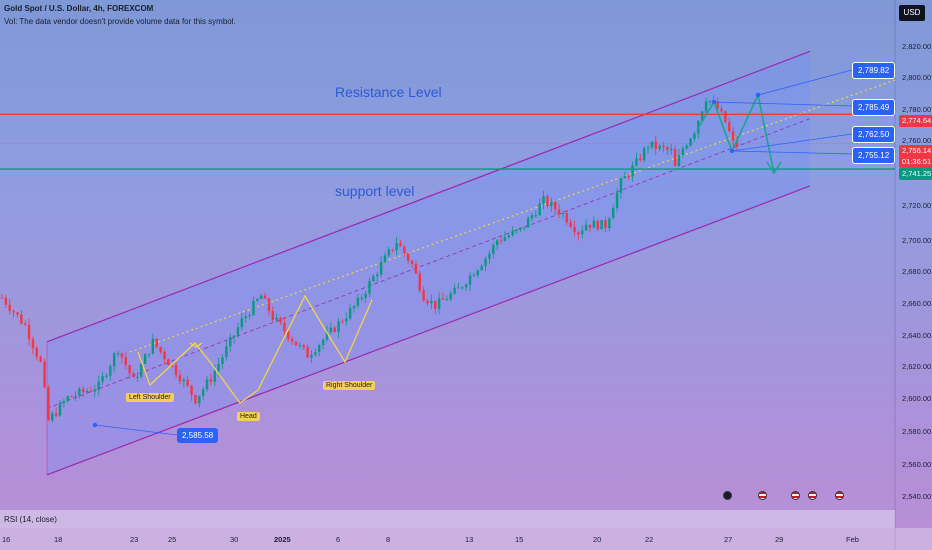 This screenshot has height=550, width=932. Describe the element at coordinates (519, 539) in the screenshot. I see `x-tick-label: 15` at that location.